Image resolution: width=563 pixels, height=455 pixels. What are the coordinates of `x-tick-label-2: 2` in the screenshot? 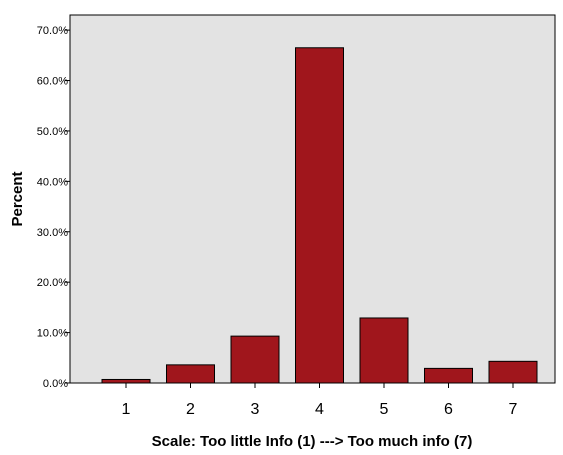 It's located at (190, 409).